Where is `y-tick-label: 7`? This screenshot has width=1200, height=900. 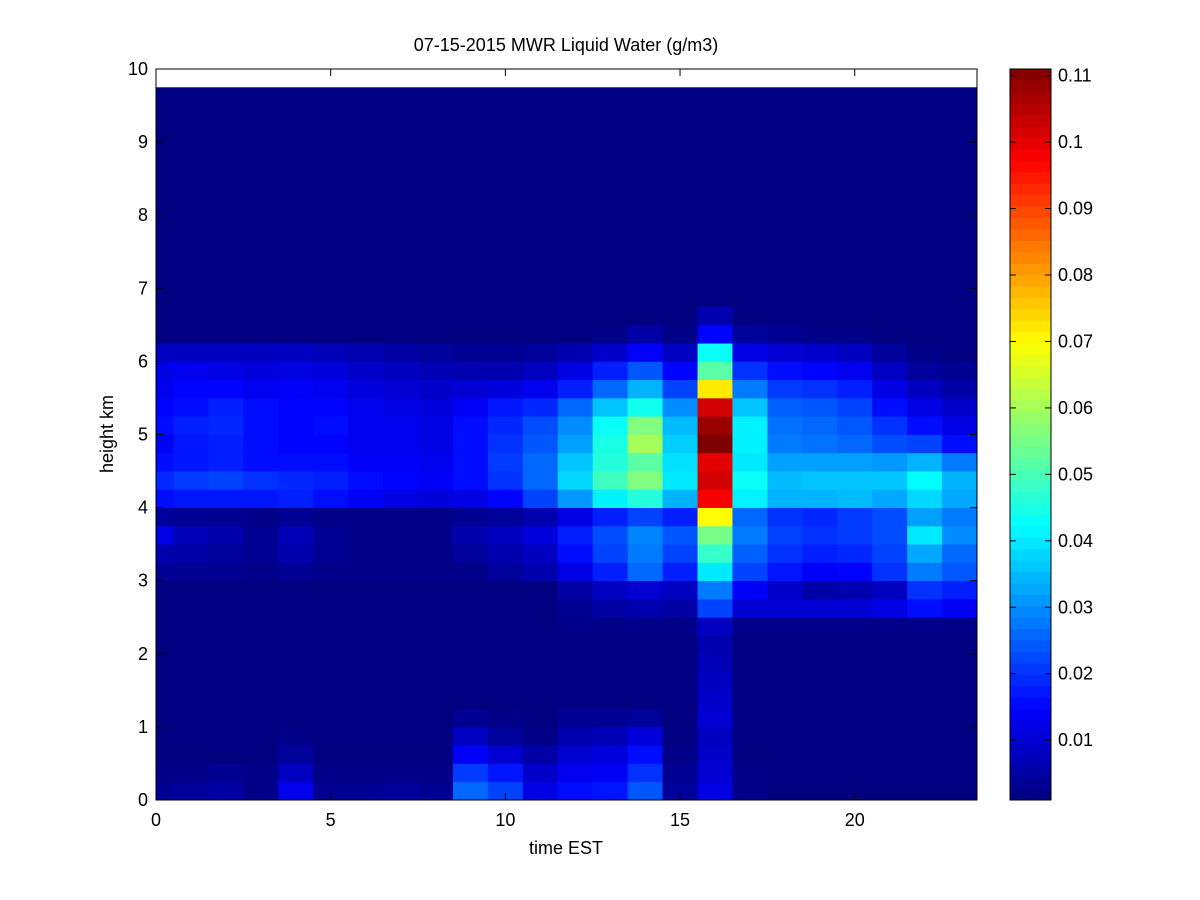 y-tick-label: 7 is located at coordinates (143, 288).